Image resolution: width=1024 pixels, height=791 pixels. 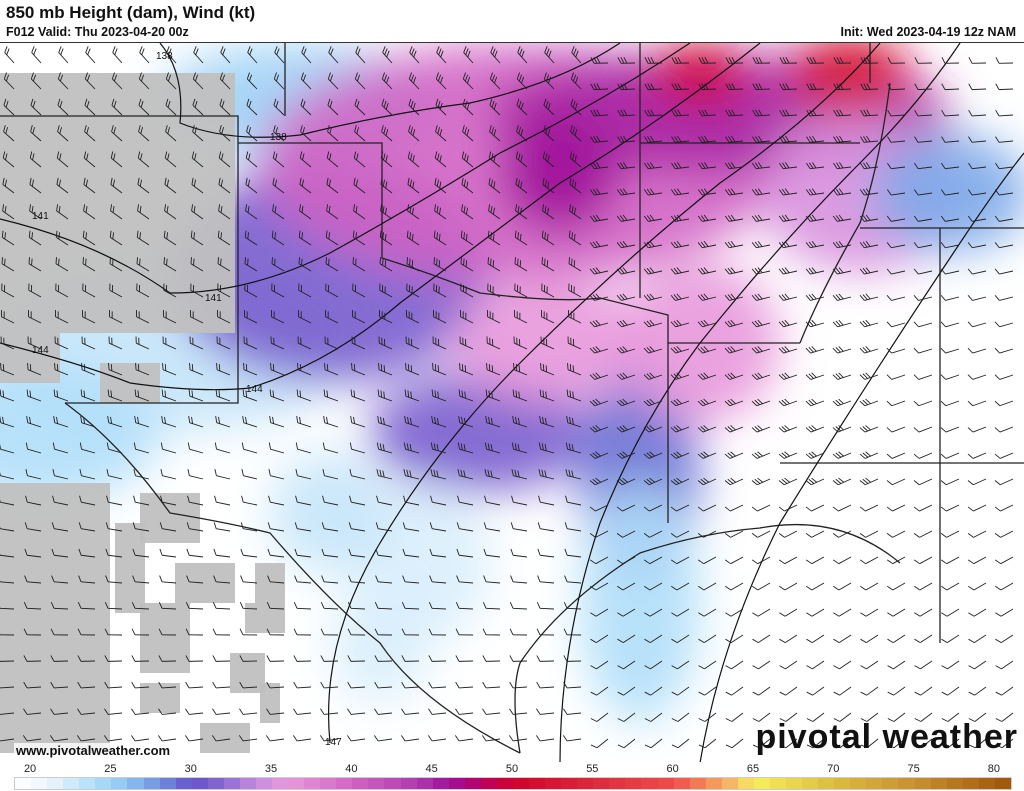 I want to click on website-link: www.pivotalweather.com, so click(x=93, y=750).